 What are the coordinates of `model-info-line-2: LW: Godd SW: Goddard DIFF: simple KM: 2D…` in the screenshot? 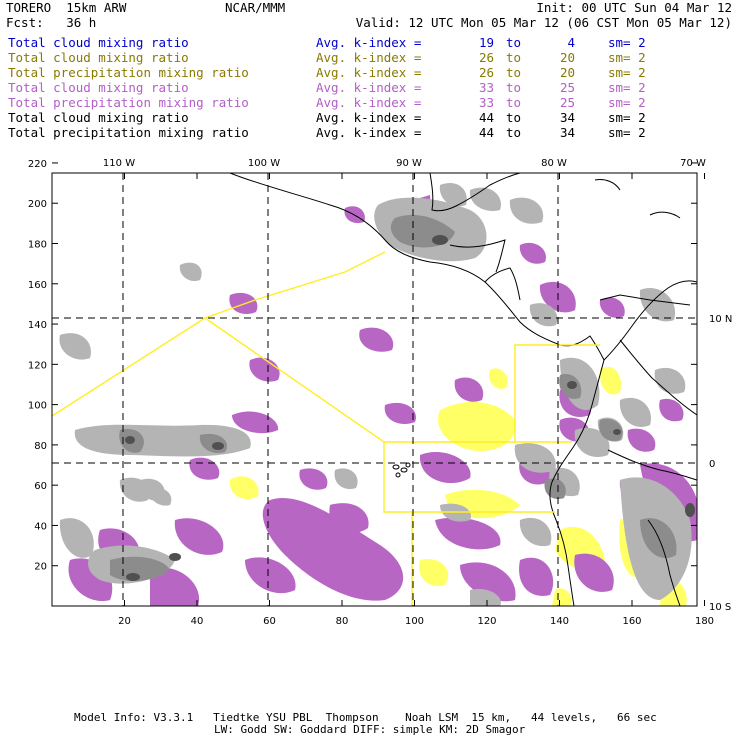 It's located at (370, 729).